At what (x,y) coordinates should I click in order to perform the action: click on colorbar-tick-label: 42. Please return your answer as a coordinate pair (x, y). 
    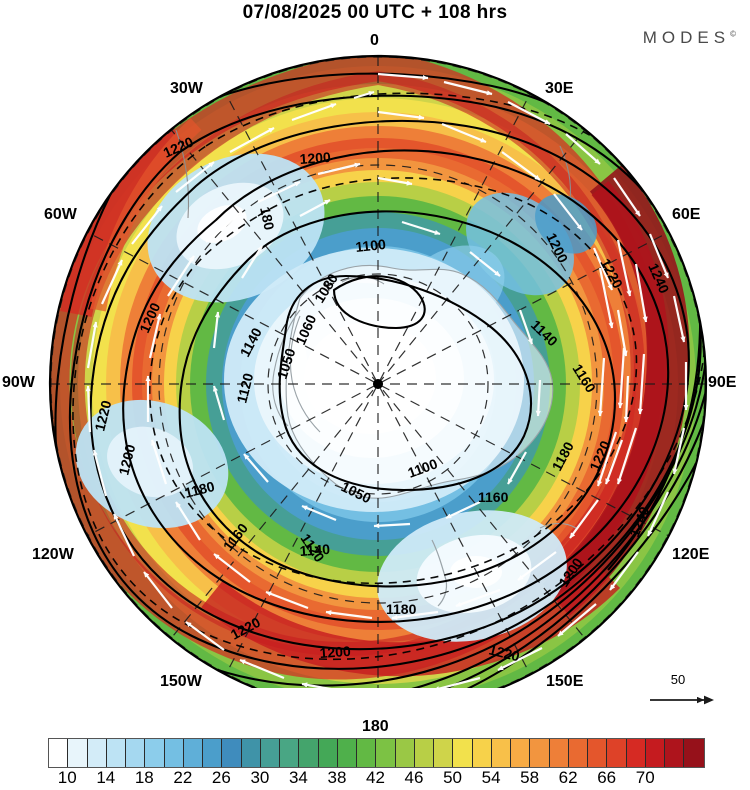
    Looking at the image, I should click on (375, 777).